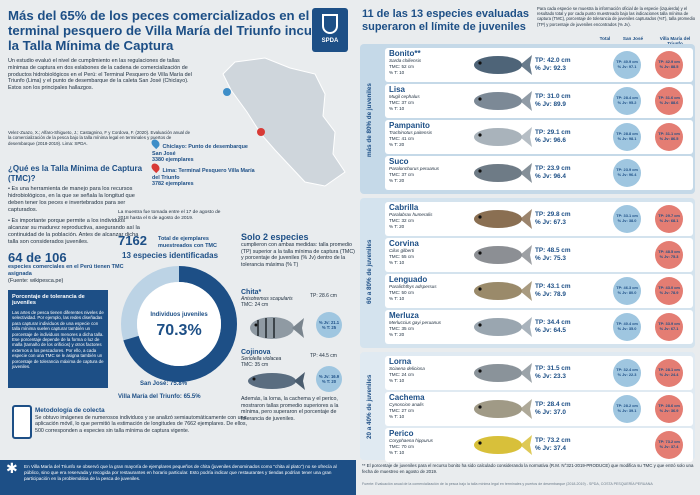  What do you see at coordinates (159, 397) in the screenshot?
I see `villa-maria-pct: Villa María del Triunfo: 65.5%` at bounding box center [159, 397].